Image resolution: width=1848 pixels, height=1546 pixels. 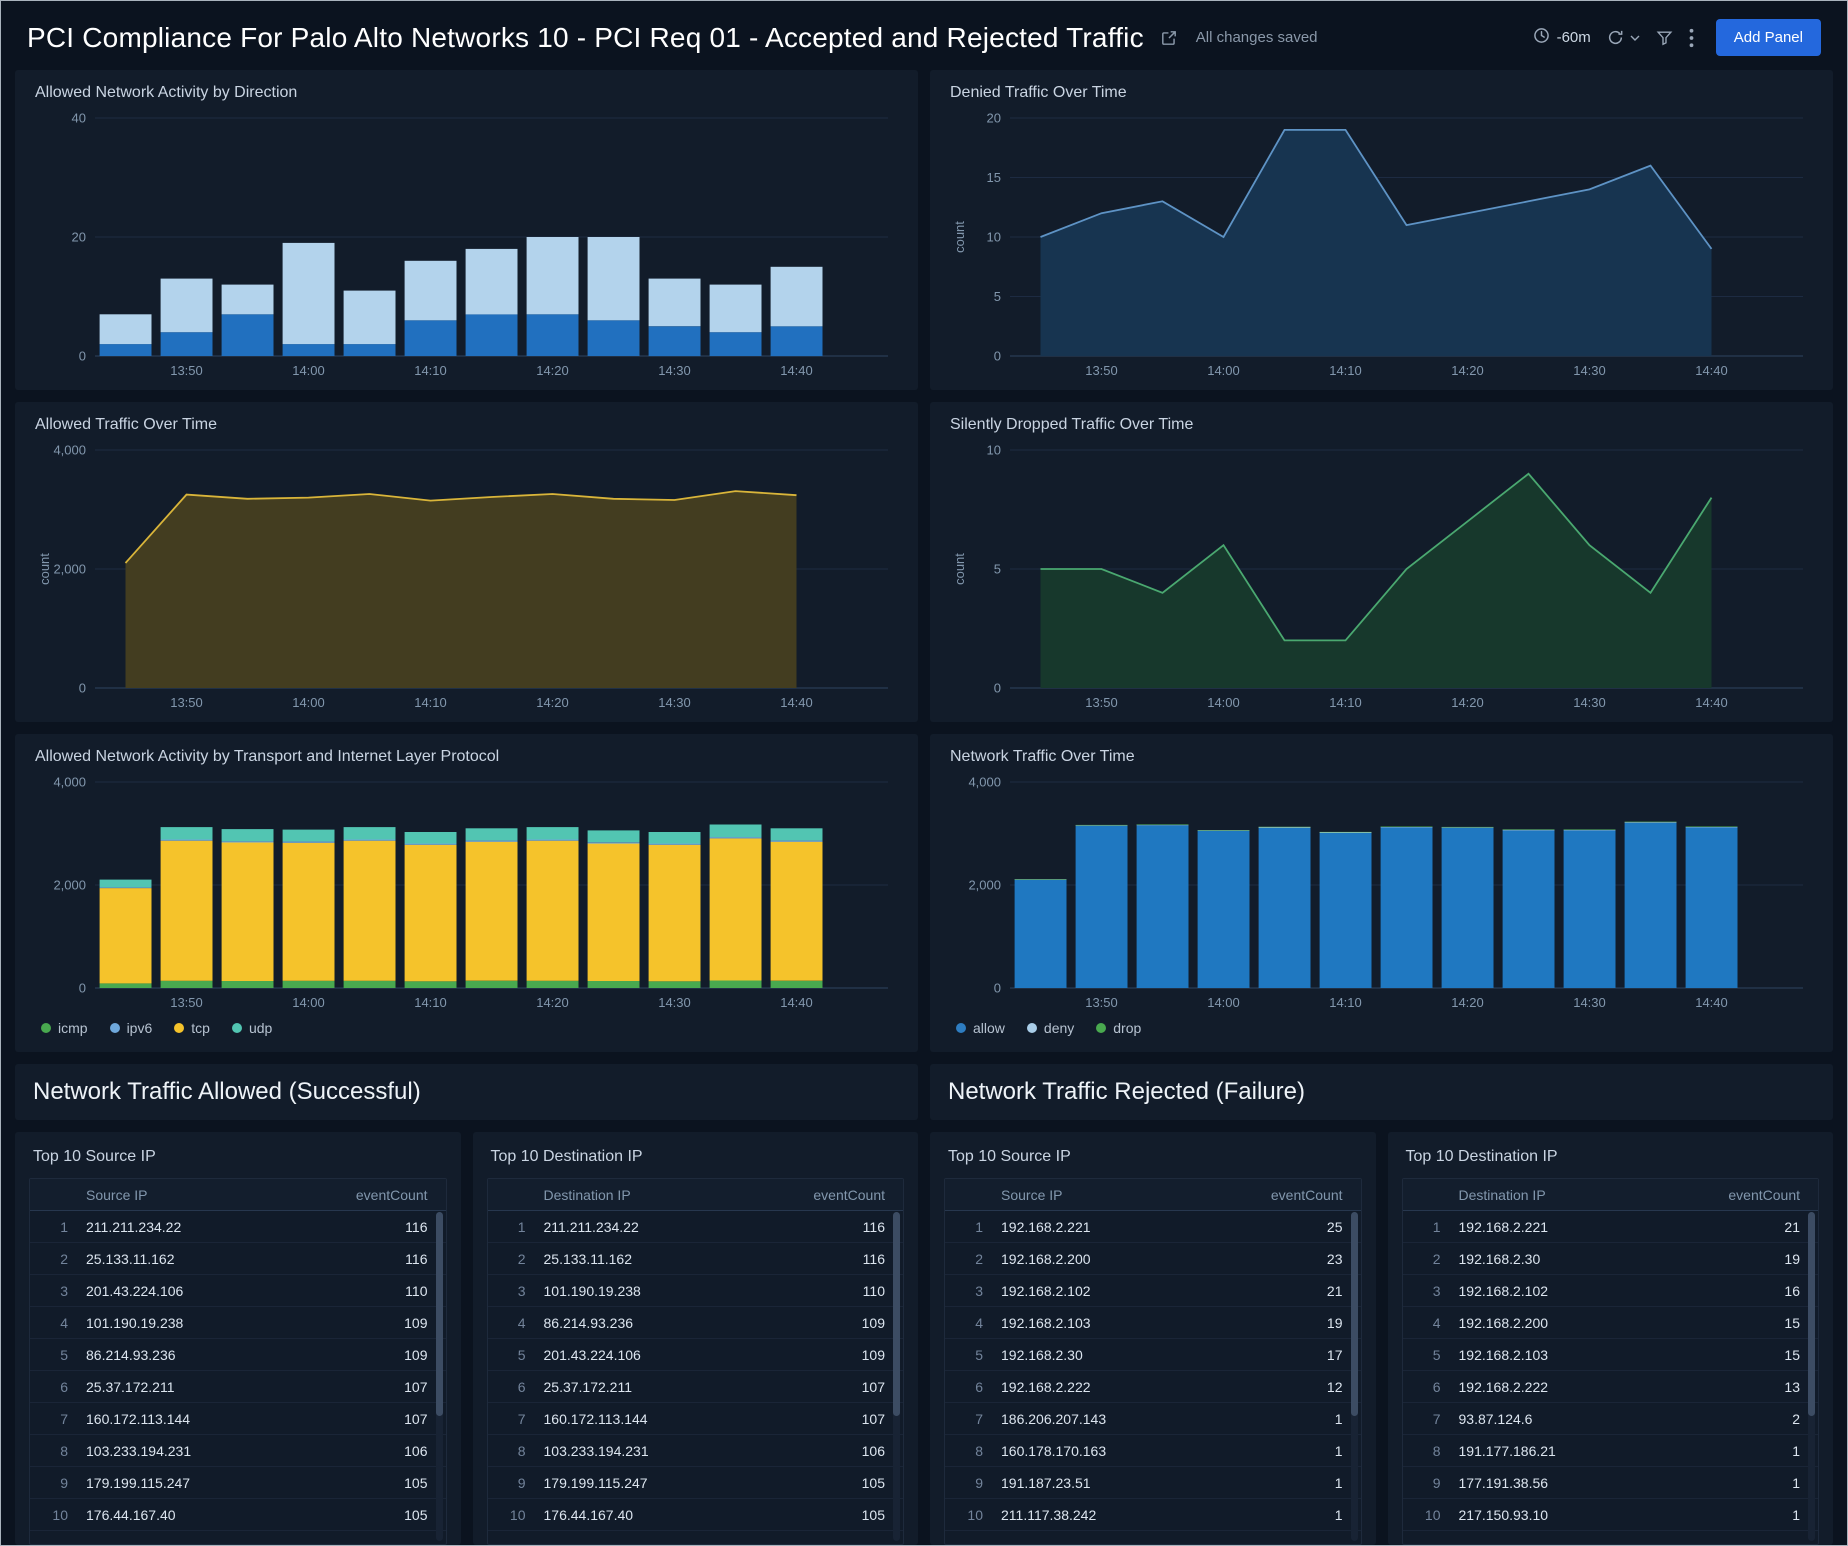 What do you see at coordinates (1792, 1386) in the screenshot?
I see `row-count: 13` at bounding box center [1792, 1386].